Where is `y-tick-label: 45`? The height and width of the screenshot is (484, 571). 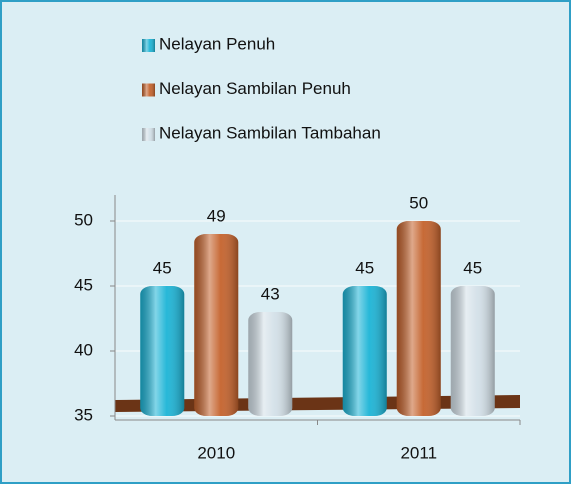
y-tick-label: 45 is located at coordinates (83, 284).